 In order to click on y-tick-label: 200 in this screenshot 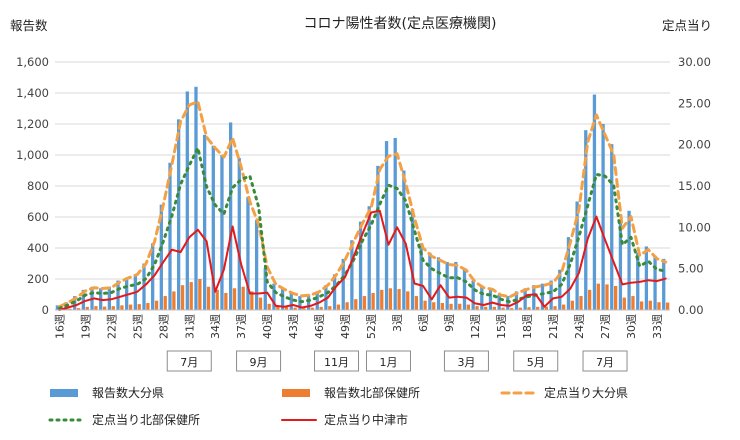, I will do `click(38, 279)`.